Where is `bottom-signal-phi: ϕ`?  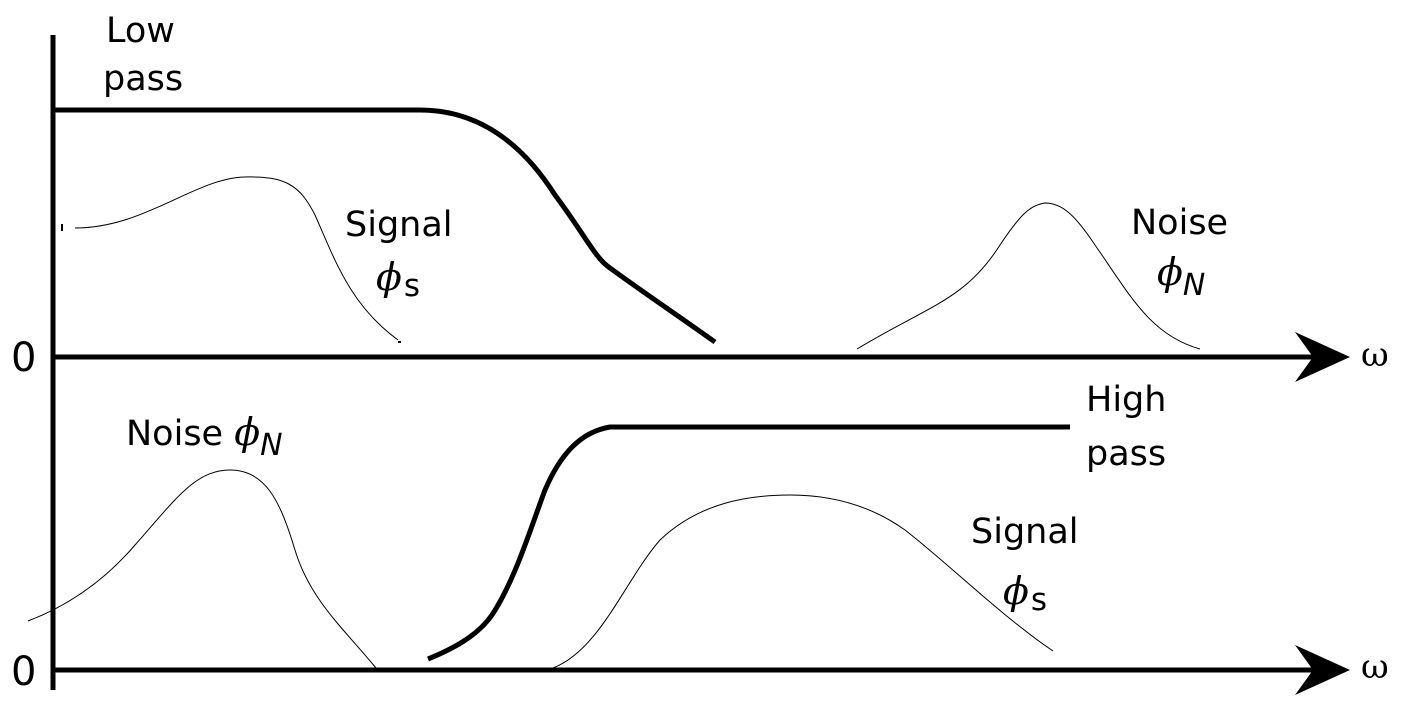 bottom-signal-phi: ϕ is located at coordinates (1016, 591).